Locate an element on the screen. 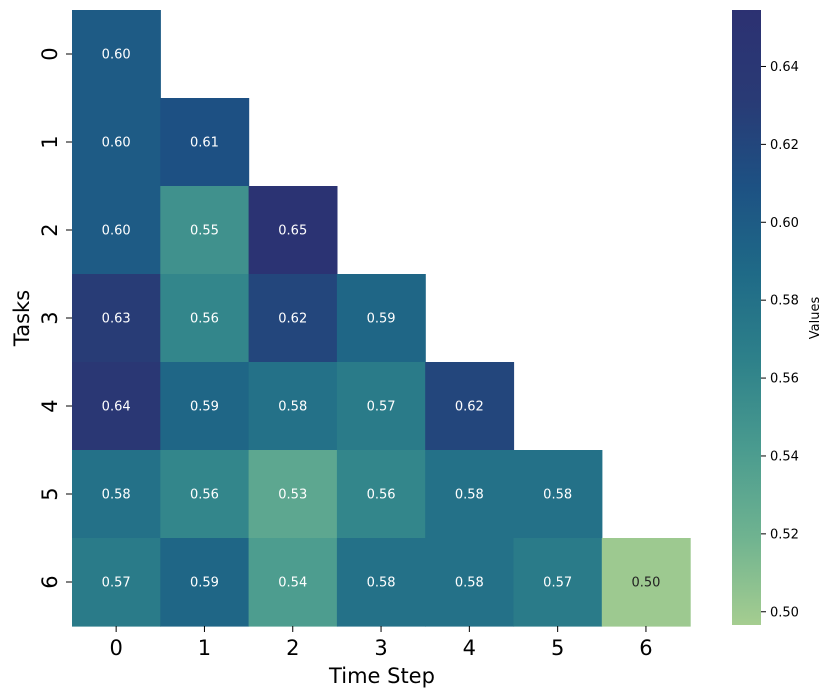 The height and width of the screenshot is (697, 832). y-tick-label: 6 is located at coordinates (50, 581).